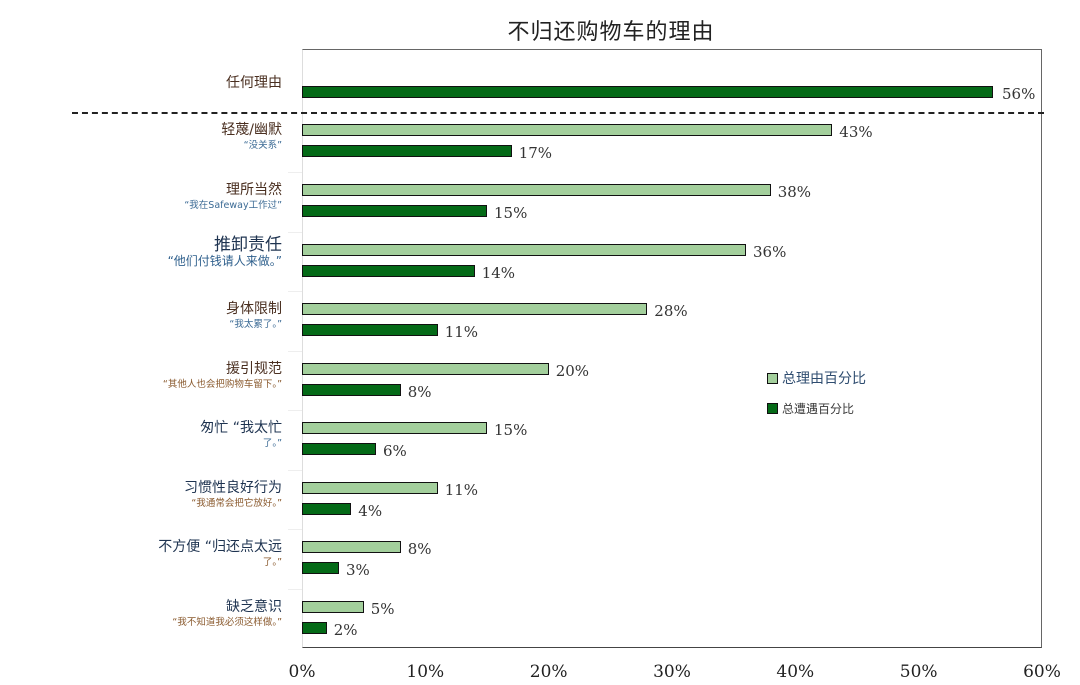 Image resolution: width=1080 pixels, height=685 pixels. Describe the element at coordinates (227, 622) in the screenshot. I see `category-quote-label: “我不知道我必须这样做。”` at that location.